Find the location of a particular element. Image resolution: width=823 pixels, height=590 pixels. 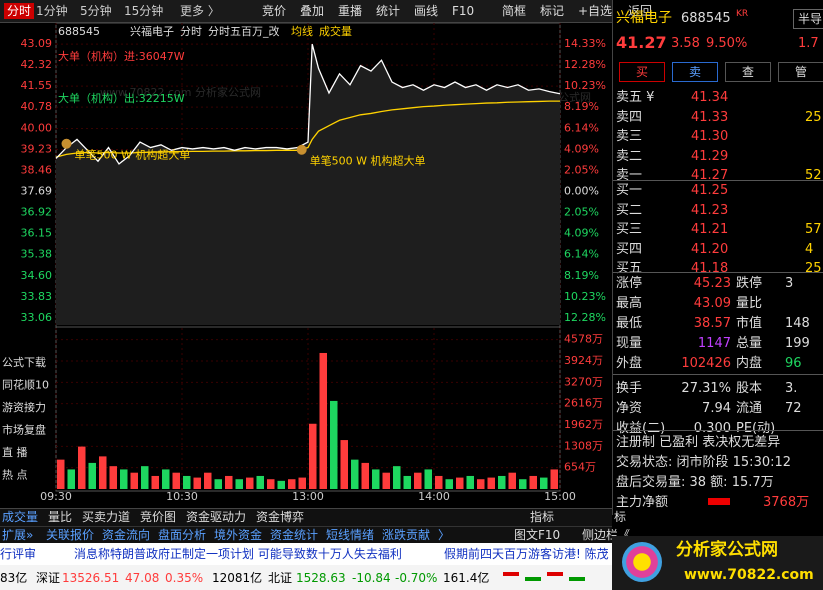

y-tick-label: 39.23 is located at coordinates (37, 148).